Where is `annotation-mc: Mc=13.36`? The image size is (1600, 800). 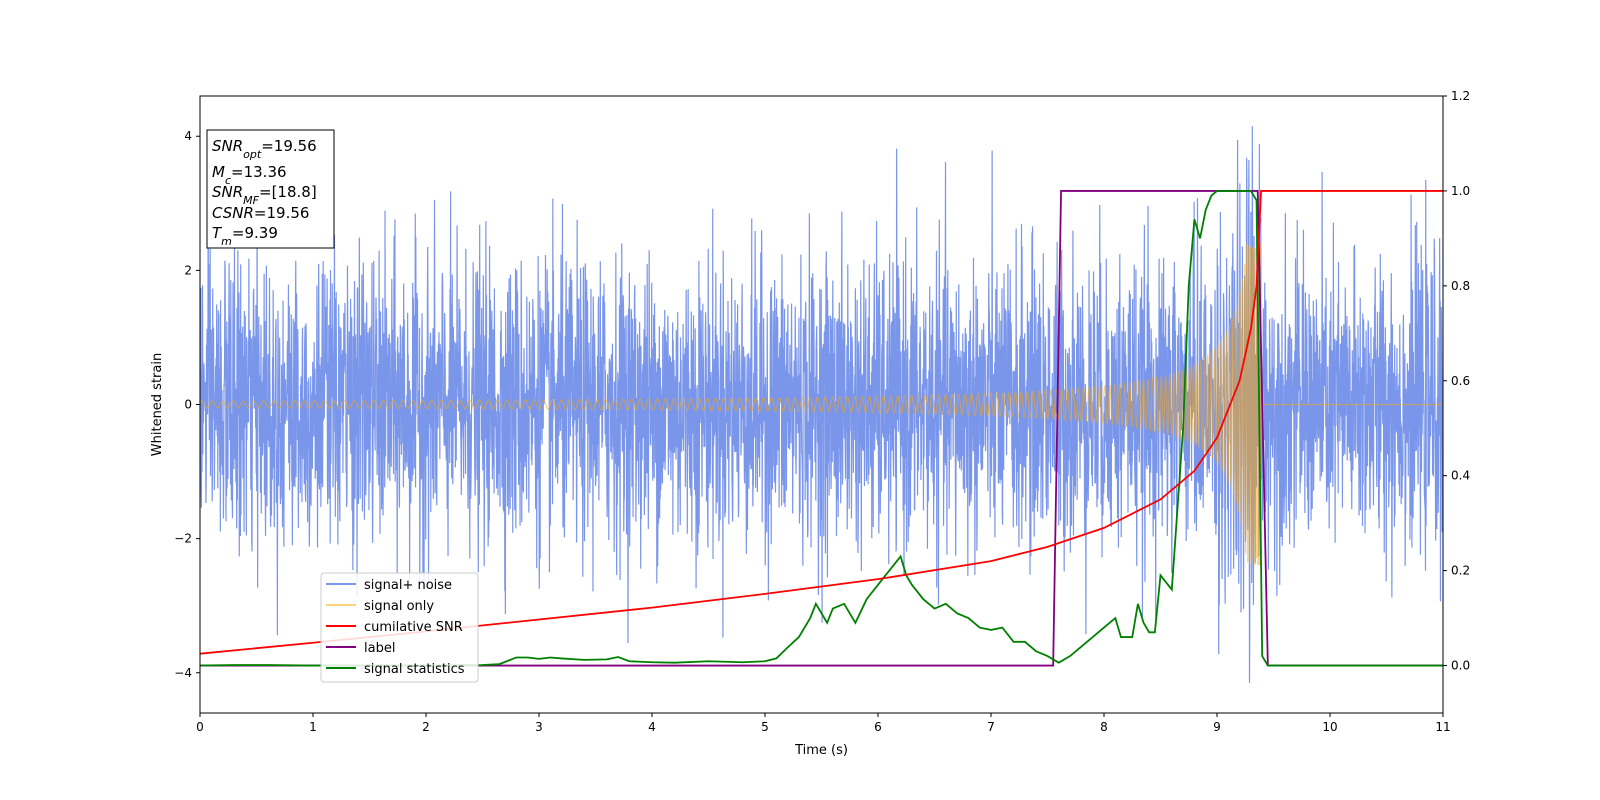
annotation-mc: Mc=13.36 is located at coordinates (249, 175).